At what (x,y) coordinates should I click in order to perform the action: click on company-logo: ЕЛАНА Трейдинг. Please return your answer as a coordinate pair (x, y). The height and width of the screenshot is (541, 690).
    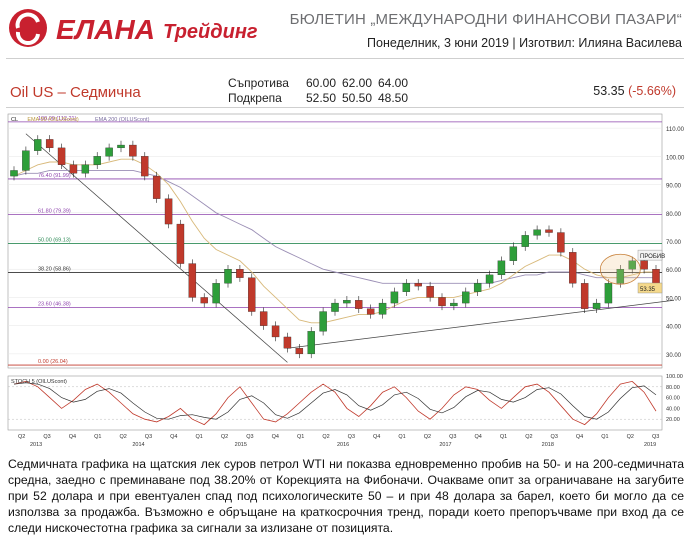
    Looking at the image, I should click on (146, 29).